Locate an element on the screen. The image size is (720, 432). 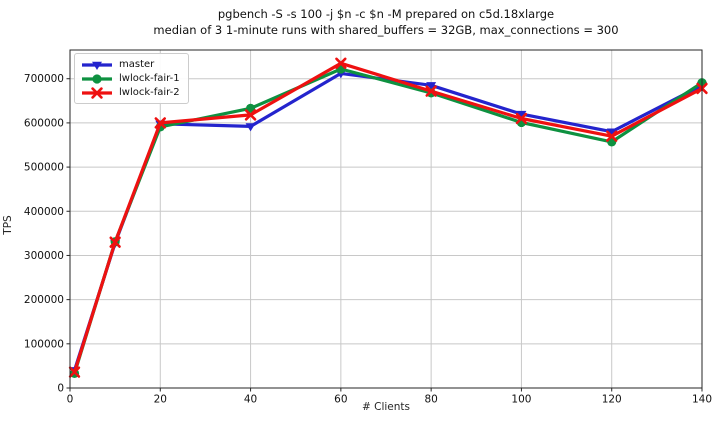
legend-item-lwlock-fair-2: lwlock-fair-2 is located at coordinates (130, 92).